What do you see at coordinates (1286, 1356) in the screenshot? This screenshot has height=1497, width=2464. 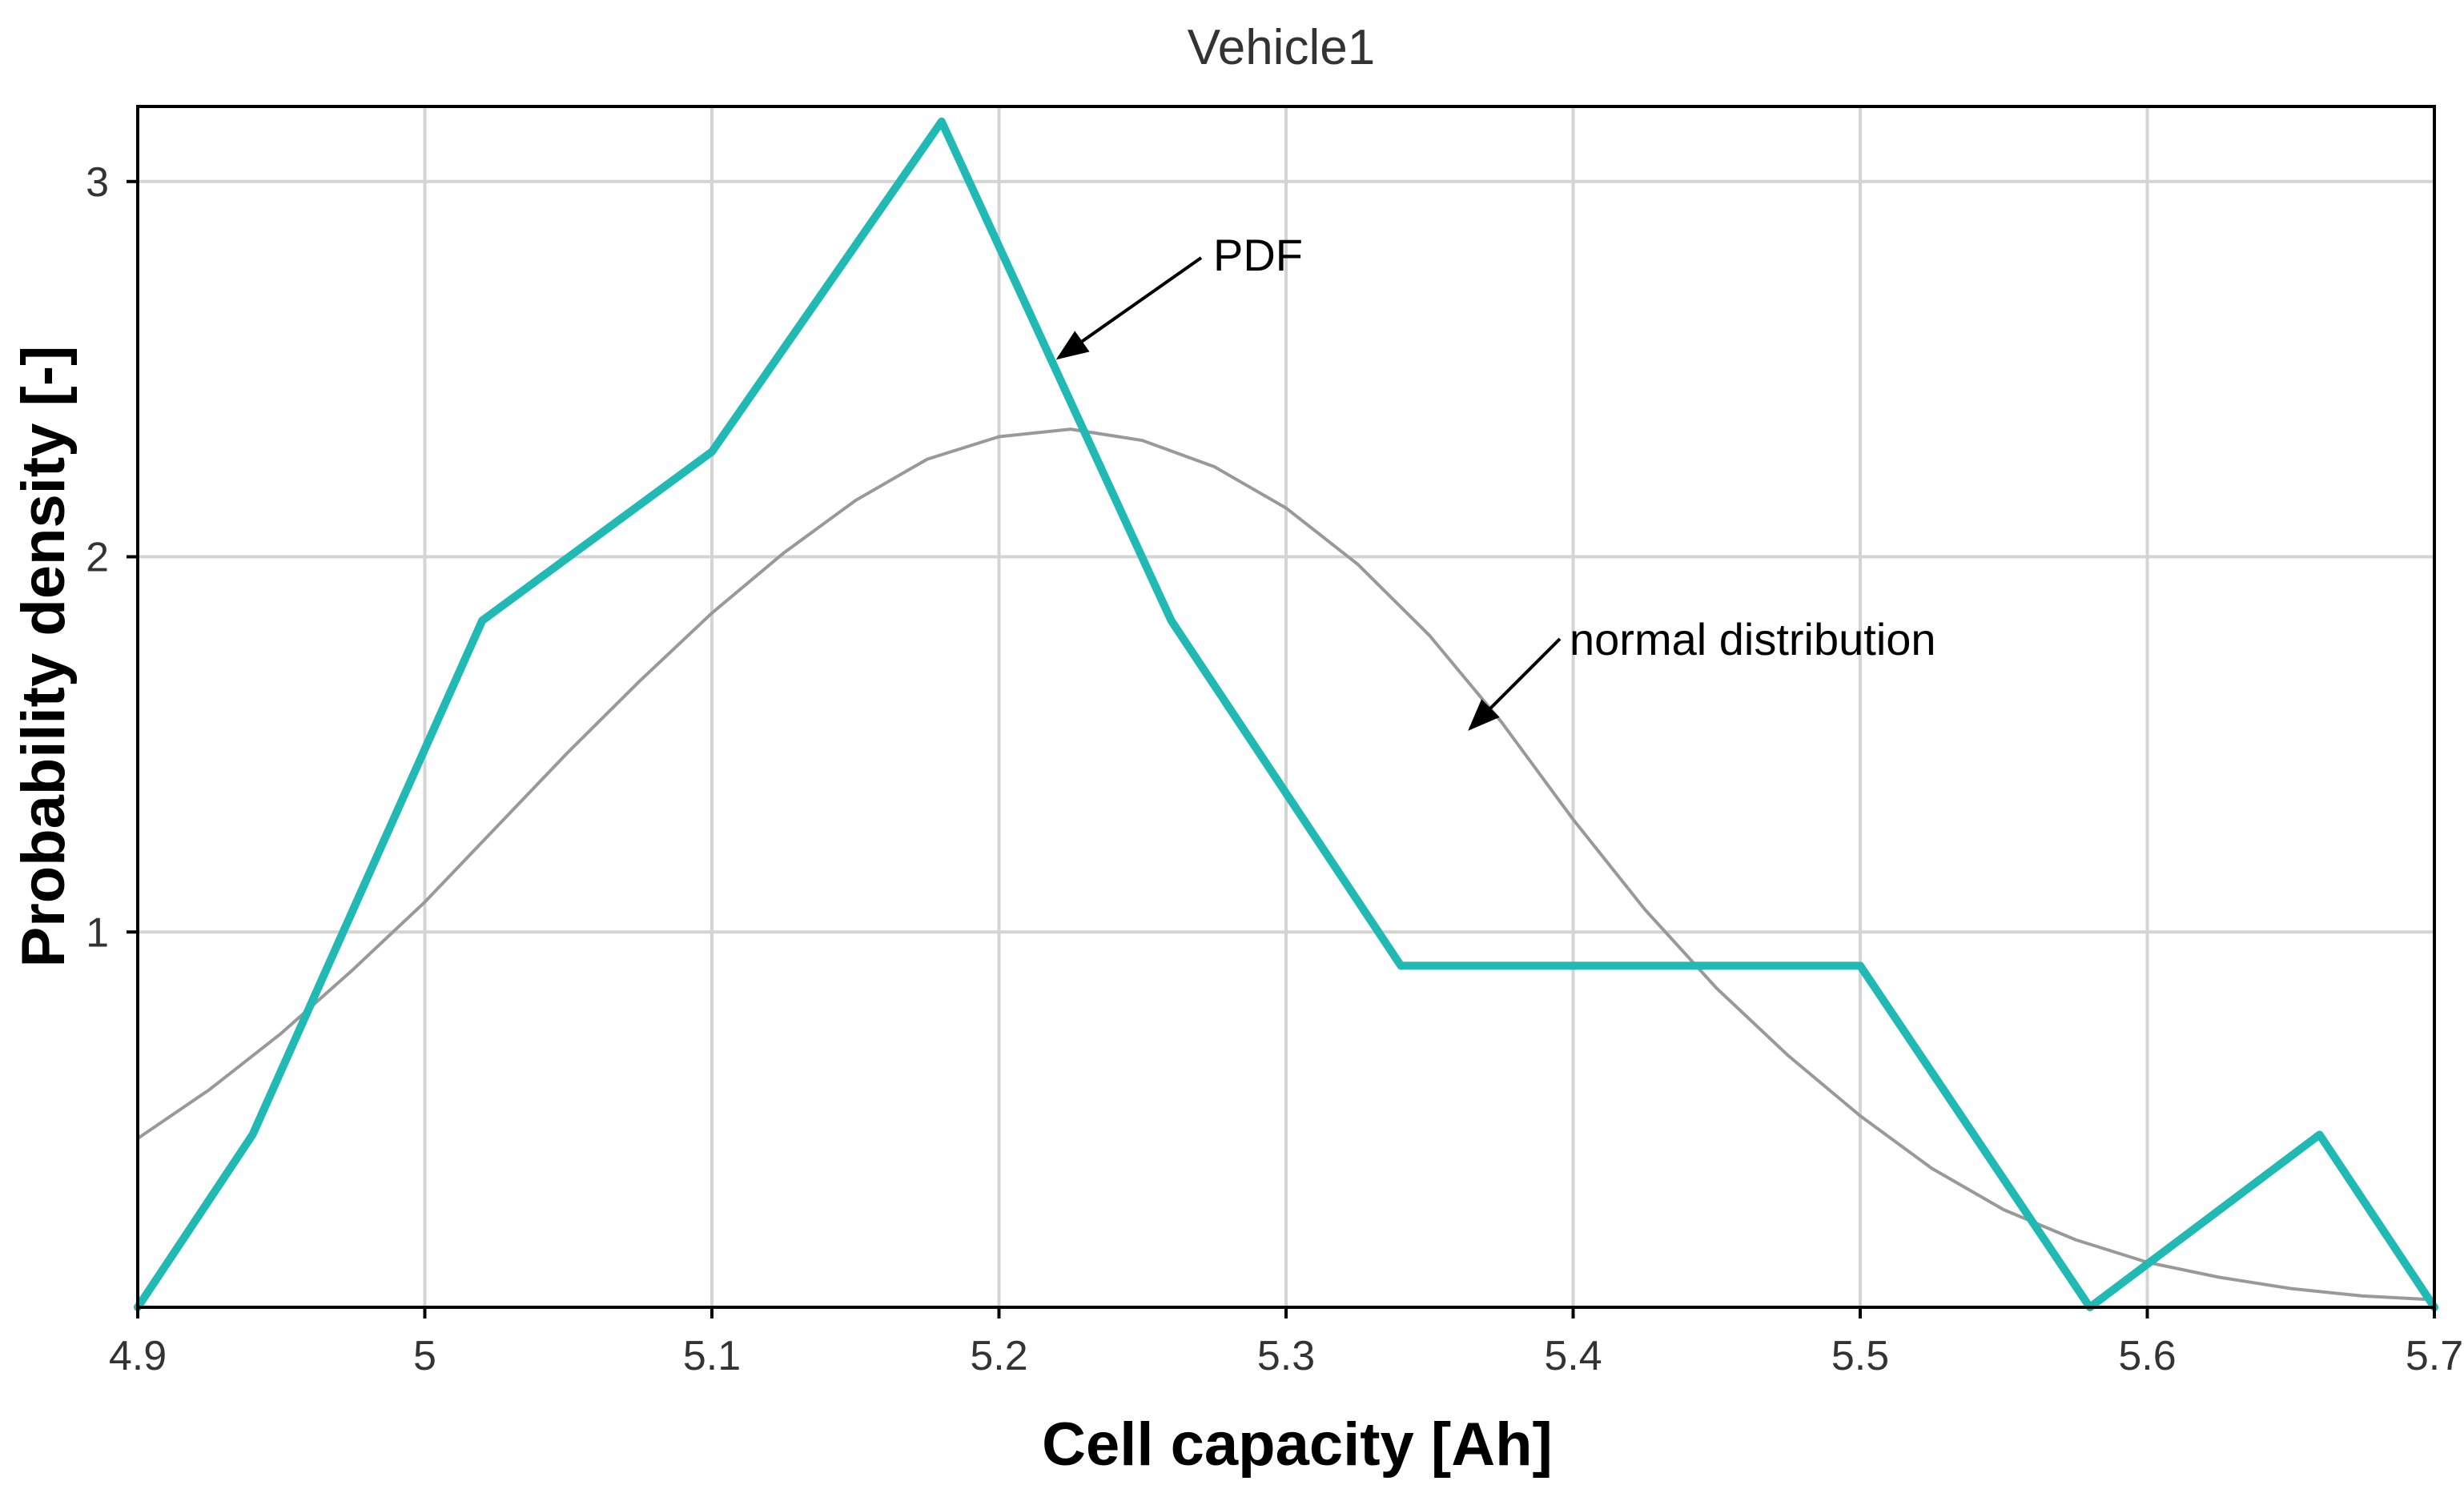 I see `x-tick-label: 5.3` at bounding box center [1286, 1356].